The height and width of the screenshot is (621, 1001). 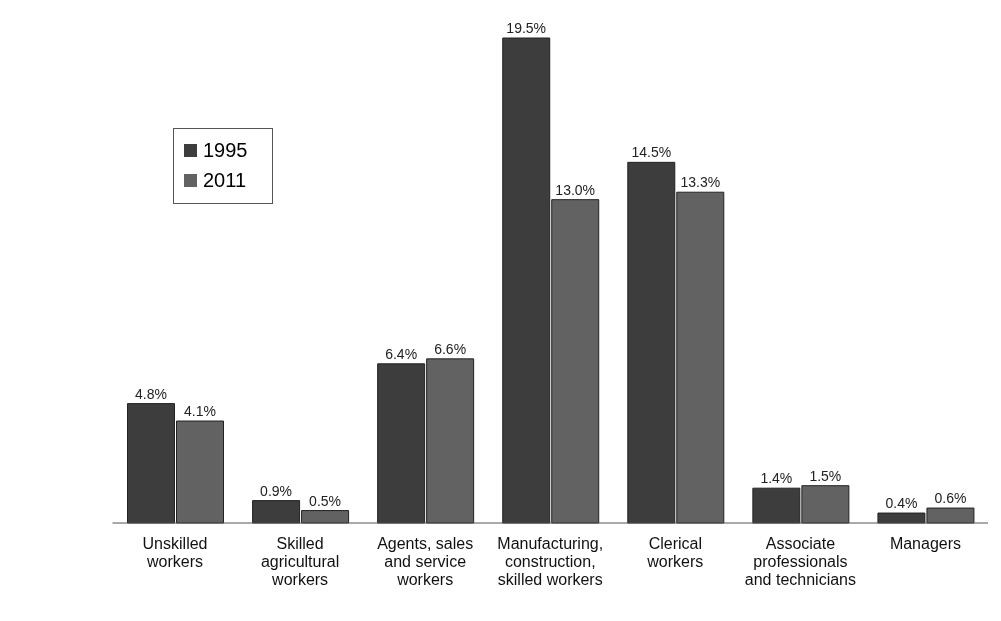 What do you see at coordinates (276, 490) in the screenshot?
I see `data-label: 0.9%` at bounding box center [276, 490].